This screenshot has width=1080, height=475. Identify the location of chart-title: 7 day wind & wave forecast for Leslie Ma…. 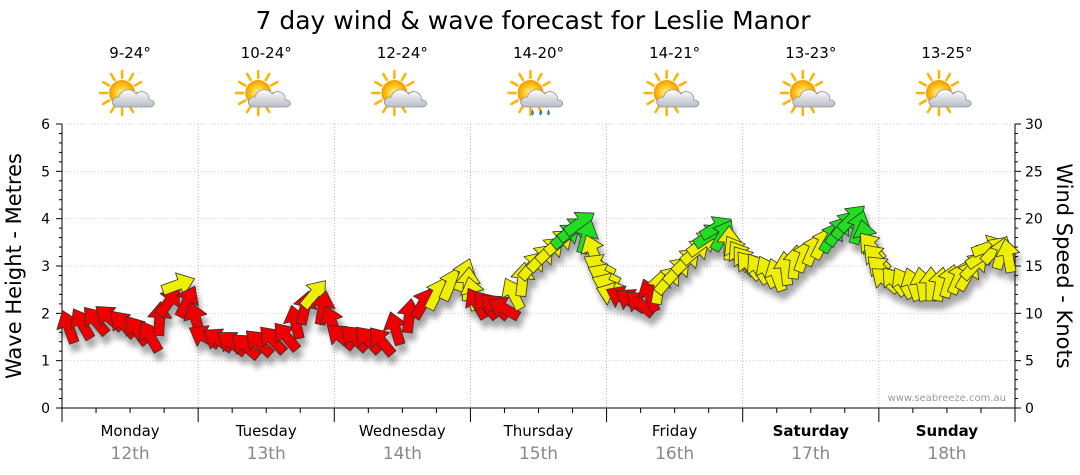
(534, 20).